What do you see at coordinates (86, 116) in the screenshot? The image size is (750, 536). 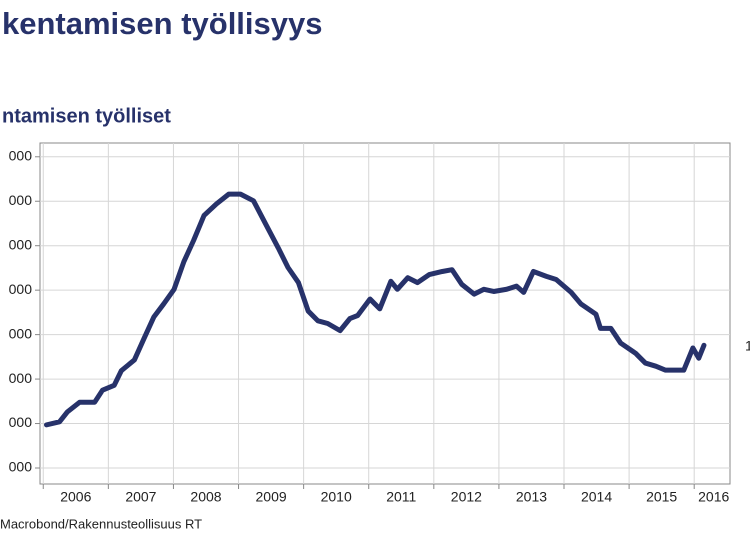 I see `chart-subtitle: ntamisen työlliset` at bounding box center [86, 116].